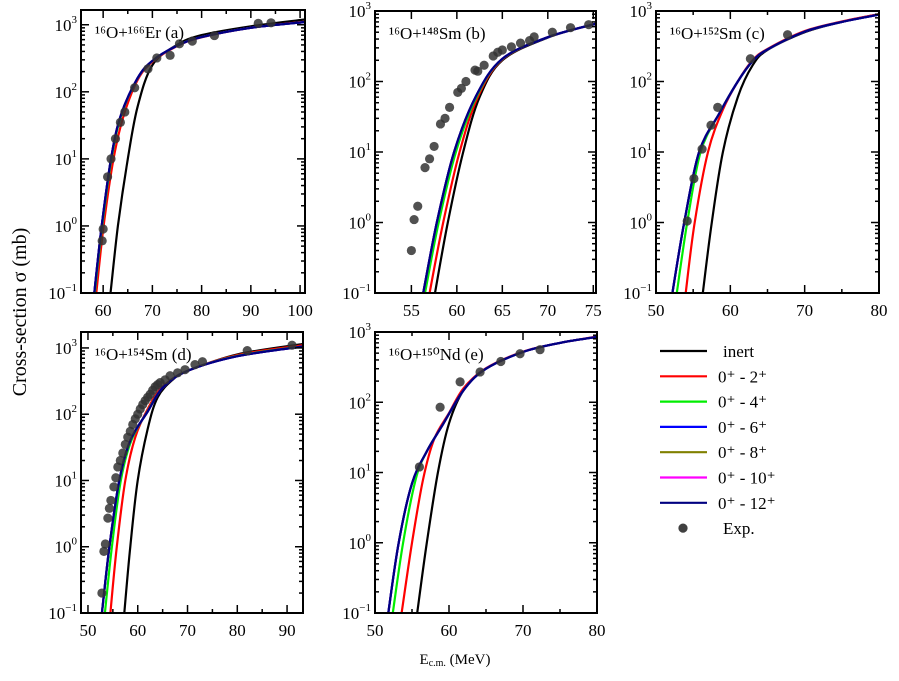 The image size is (899, 681). I want to click on panel-b: 10−1 100 101 102 103 55 60 65 70 75 ¹⁶O+¹⁴⁸Sm (b), so click(471, 160).